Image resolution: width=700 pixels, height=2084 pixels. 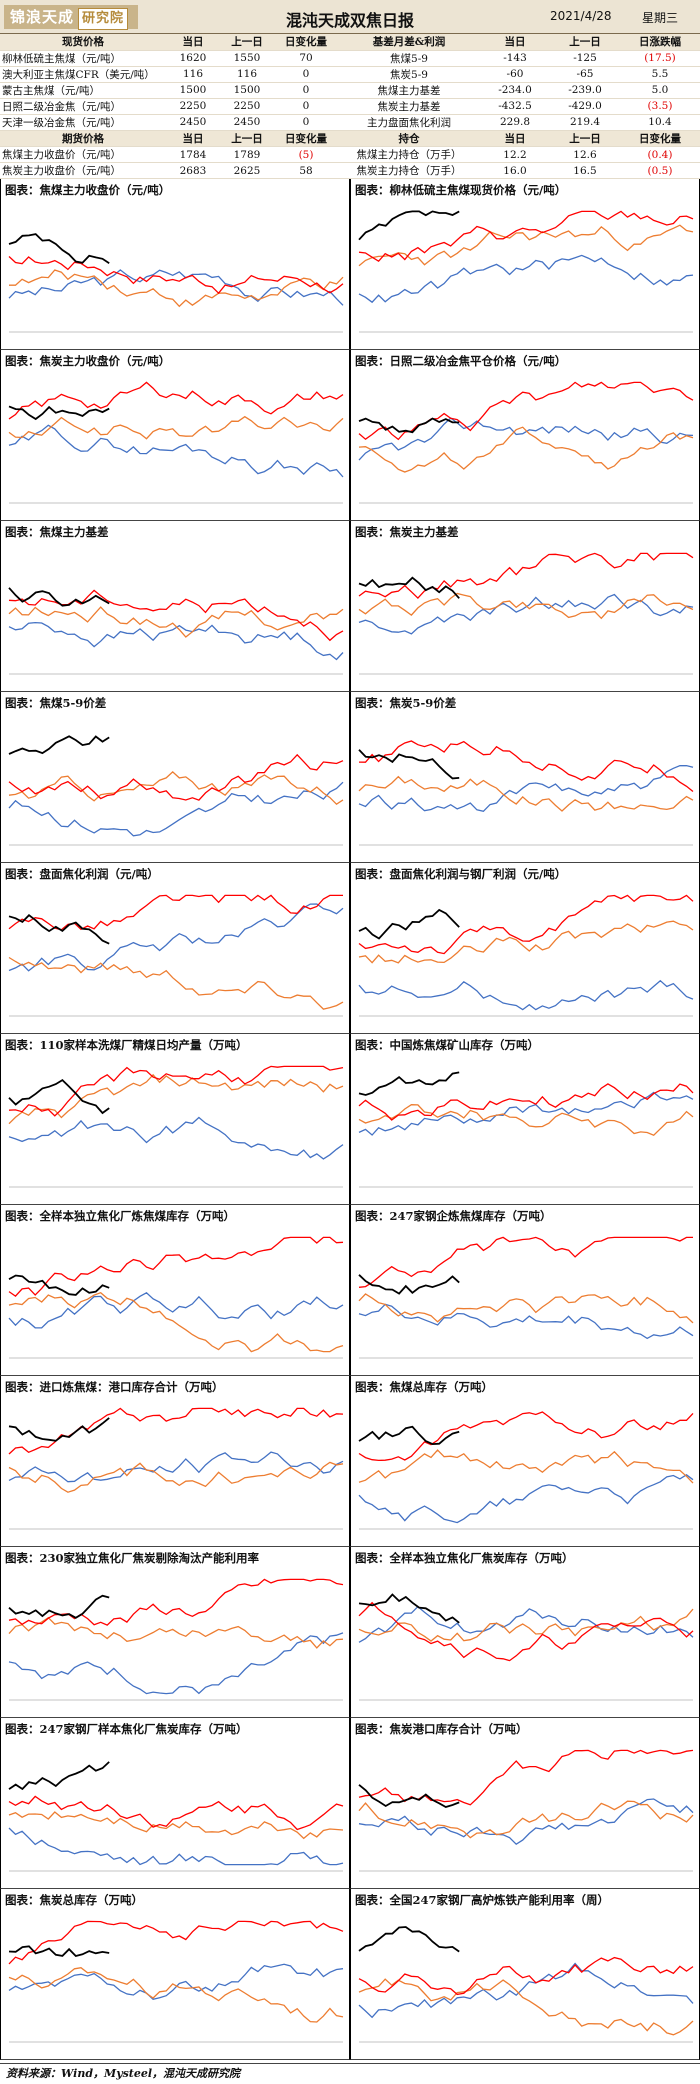 I want to click on report-header: 锦浪天成 研究院 混沌天成双焦日报 2021/4/28 星期三, so click(x=350, y=17).